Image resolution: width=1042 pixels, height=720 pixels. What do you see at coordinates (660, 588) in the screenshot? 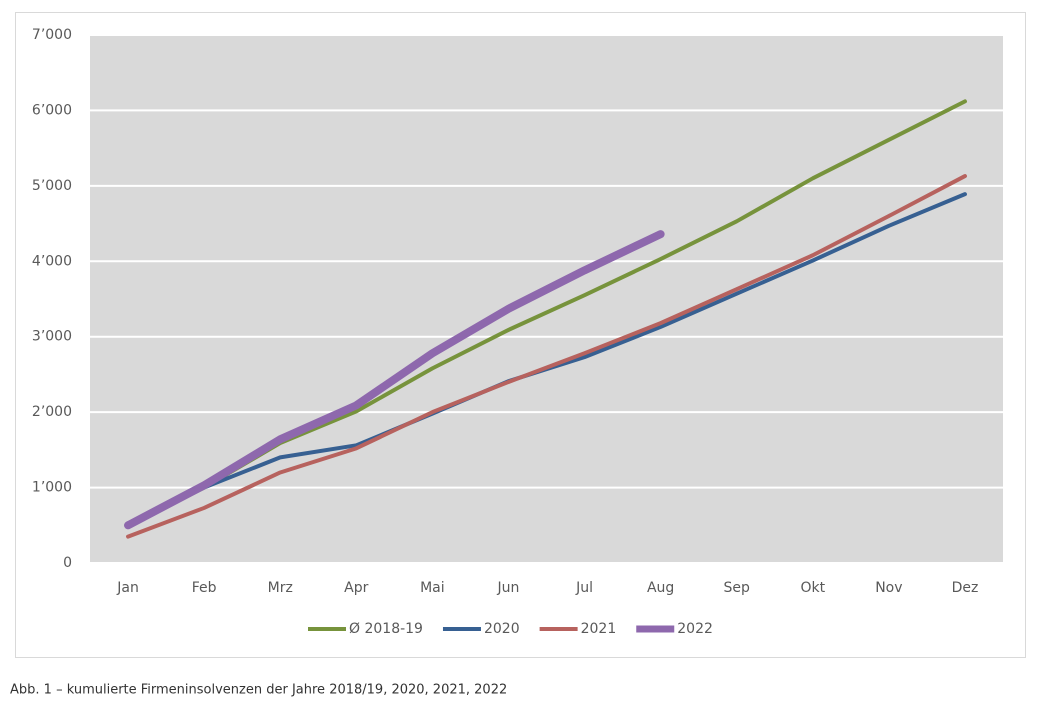
I see `x-tick-label: Aug` at bounding box center [660, 588].